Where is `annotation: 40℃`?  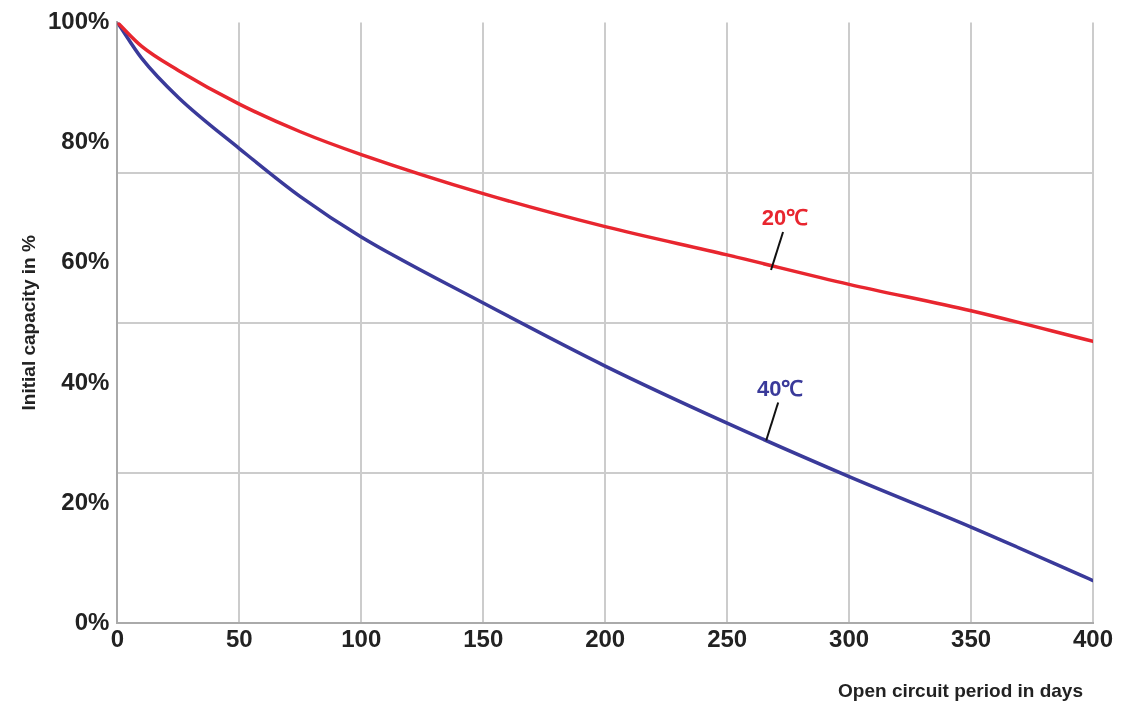
annotation: 40℃ is located at coordinates (780, 388).